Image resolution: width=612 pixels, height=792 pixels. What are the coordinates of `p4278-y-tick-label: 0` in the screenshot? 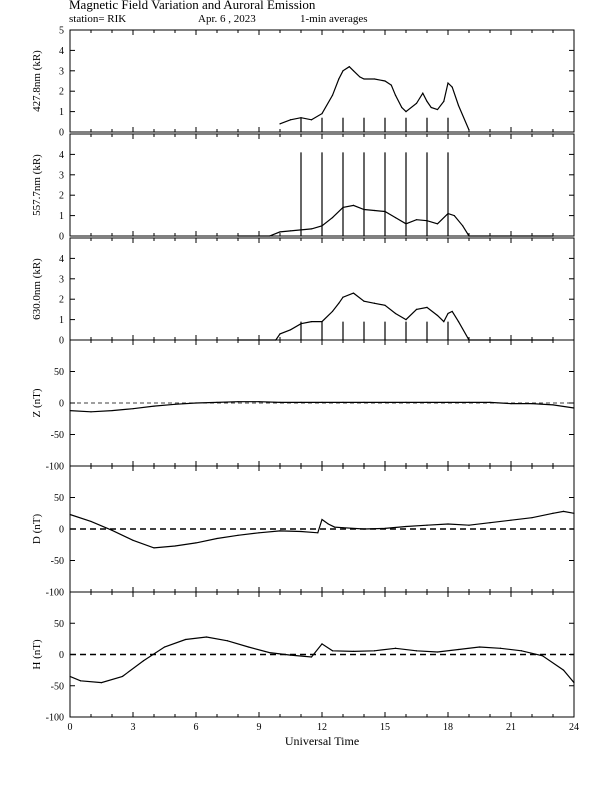 It's located at (61, 133).